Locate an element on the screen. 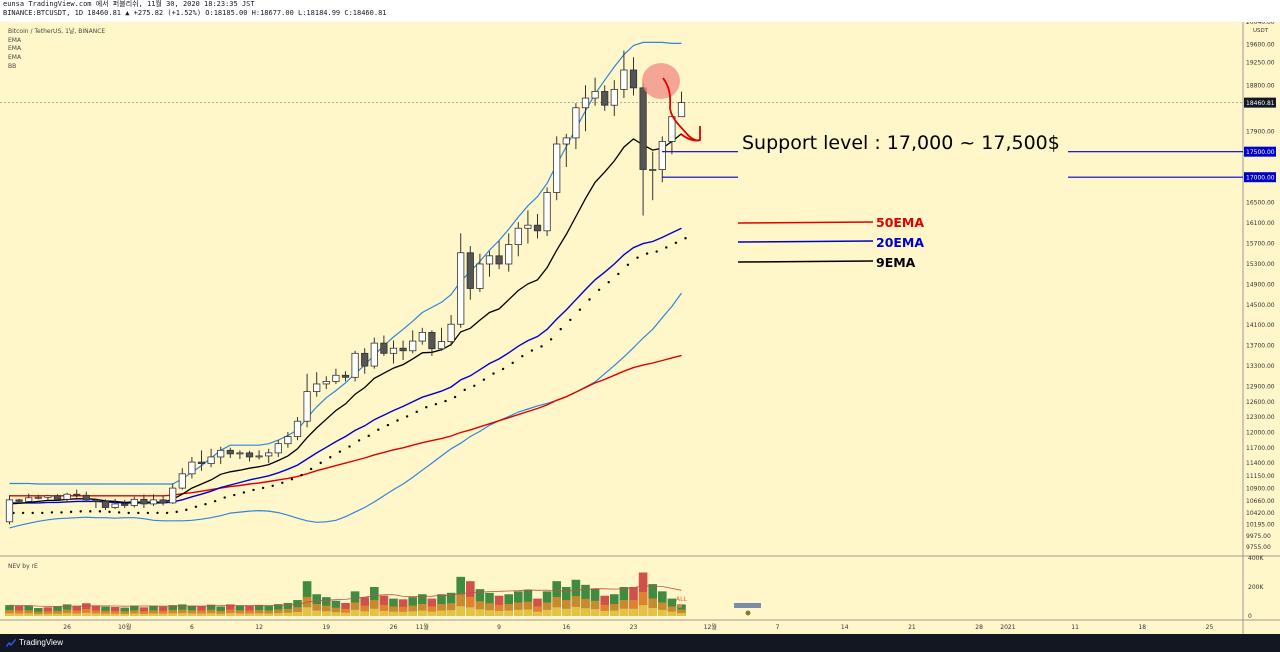 Image resolution: width=1280 pixels, height=652 pixels. price-tick-label: 9755.00 is located at coordinates (1258, 547).